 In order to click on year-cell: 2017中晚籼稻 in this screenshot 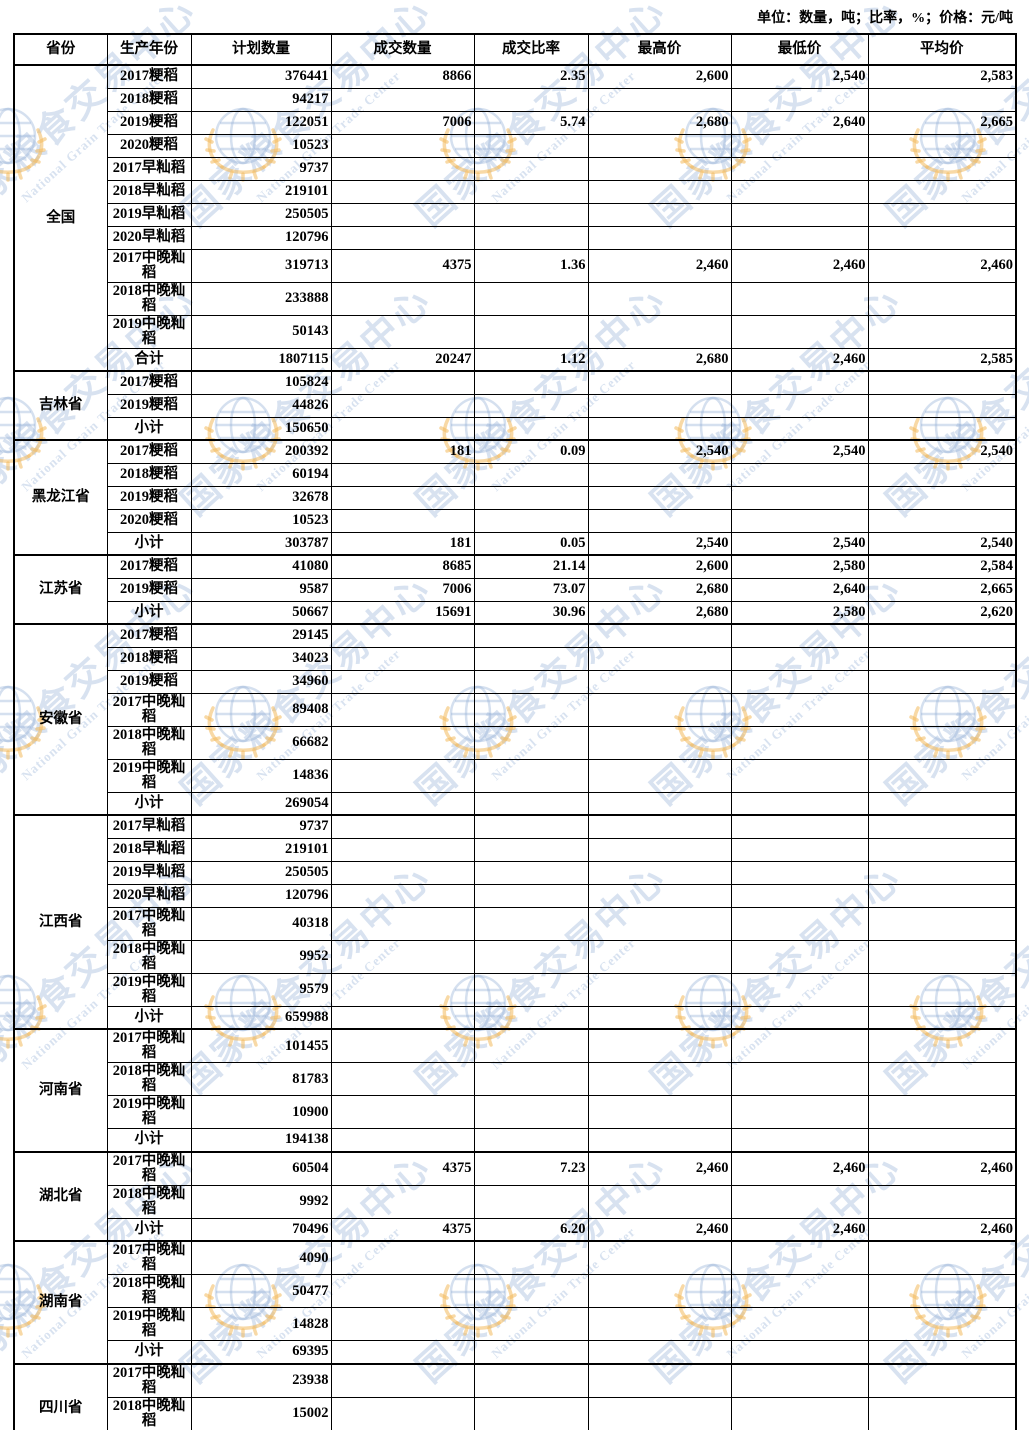, I will do `click(149, 1257)`.